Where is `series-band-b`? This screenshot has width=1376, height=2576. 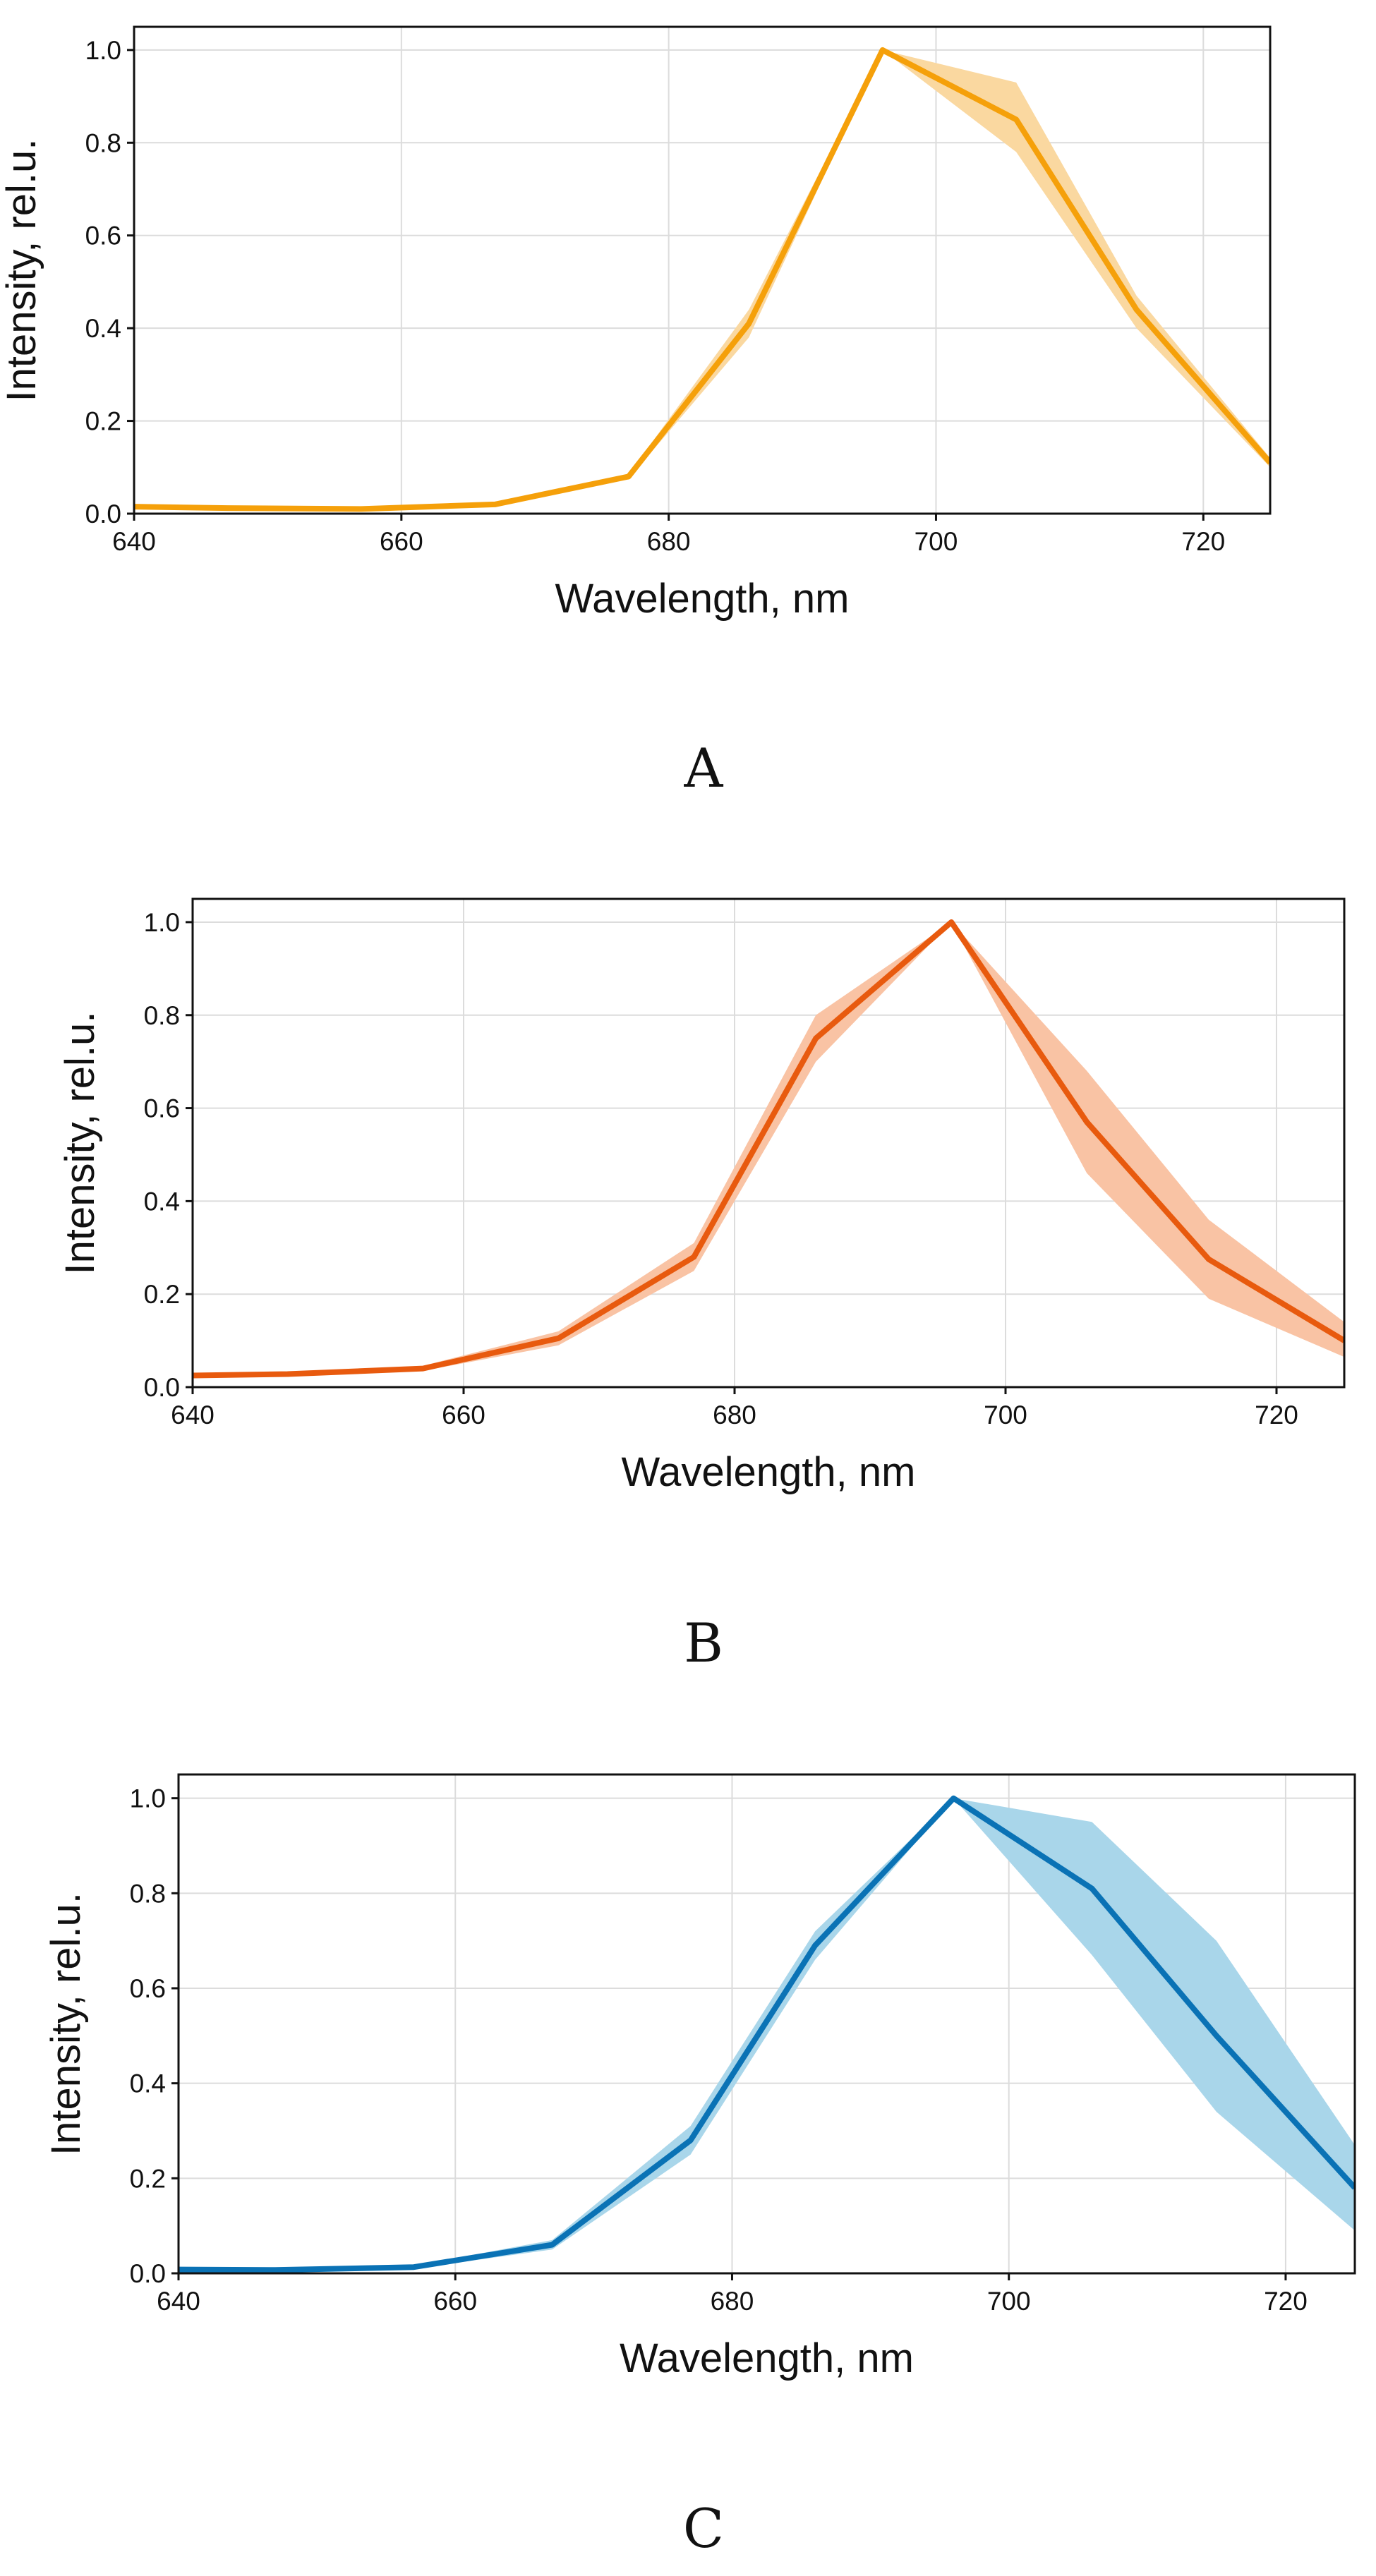
series-band-b is located at coordinates (768, 1150).